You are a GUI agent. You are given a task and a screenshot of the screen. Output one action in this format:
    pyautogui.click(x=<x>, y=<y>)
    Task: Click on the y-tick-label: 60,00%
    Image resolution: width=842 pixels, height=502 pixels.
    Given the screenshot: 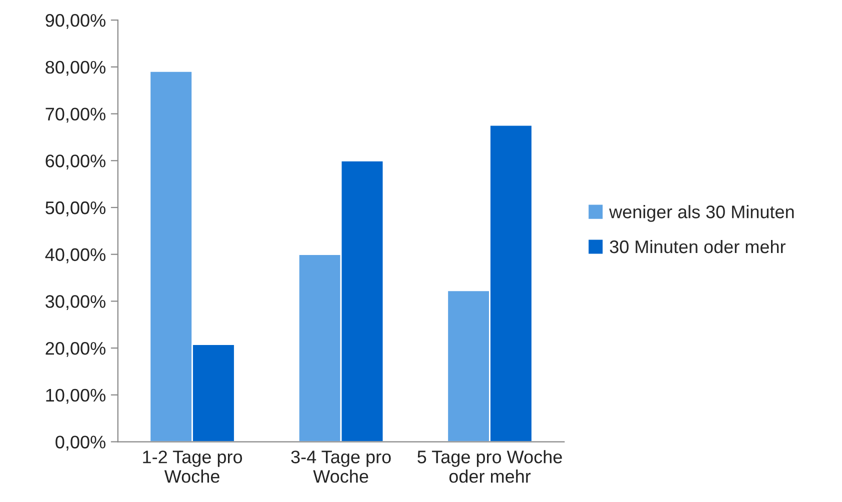 What is the action you would take?
    pyautogui.click(x=76, y=162)
    